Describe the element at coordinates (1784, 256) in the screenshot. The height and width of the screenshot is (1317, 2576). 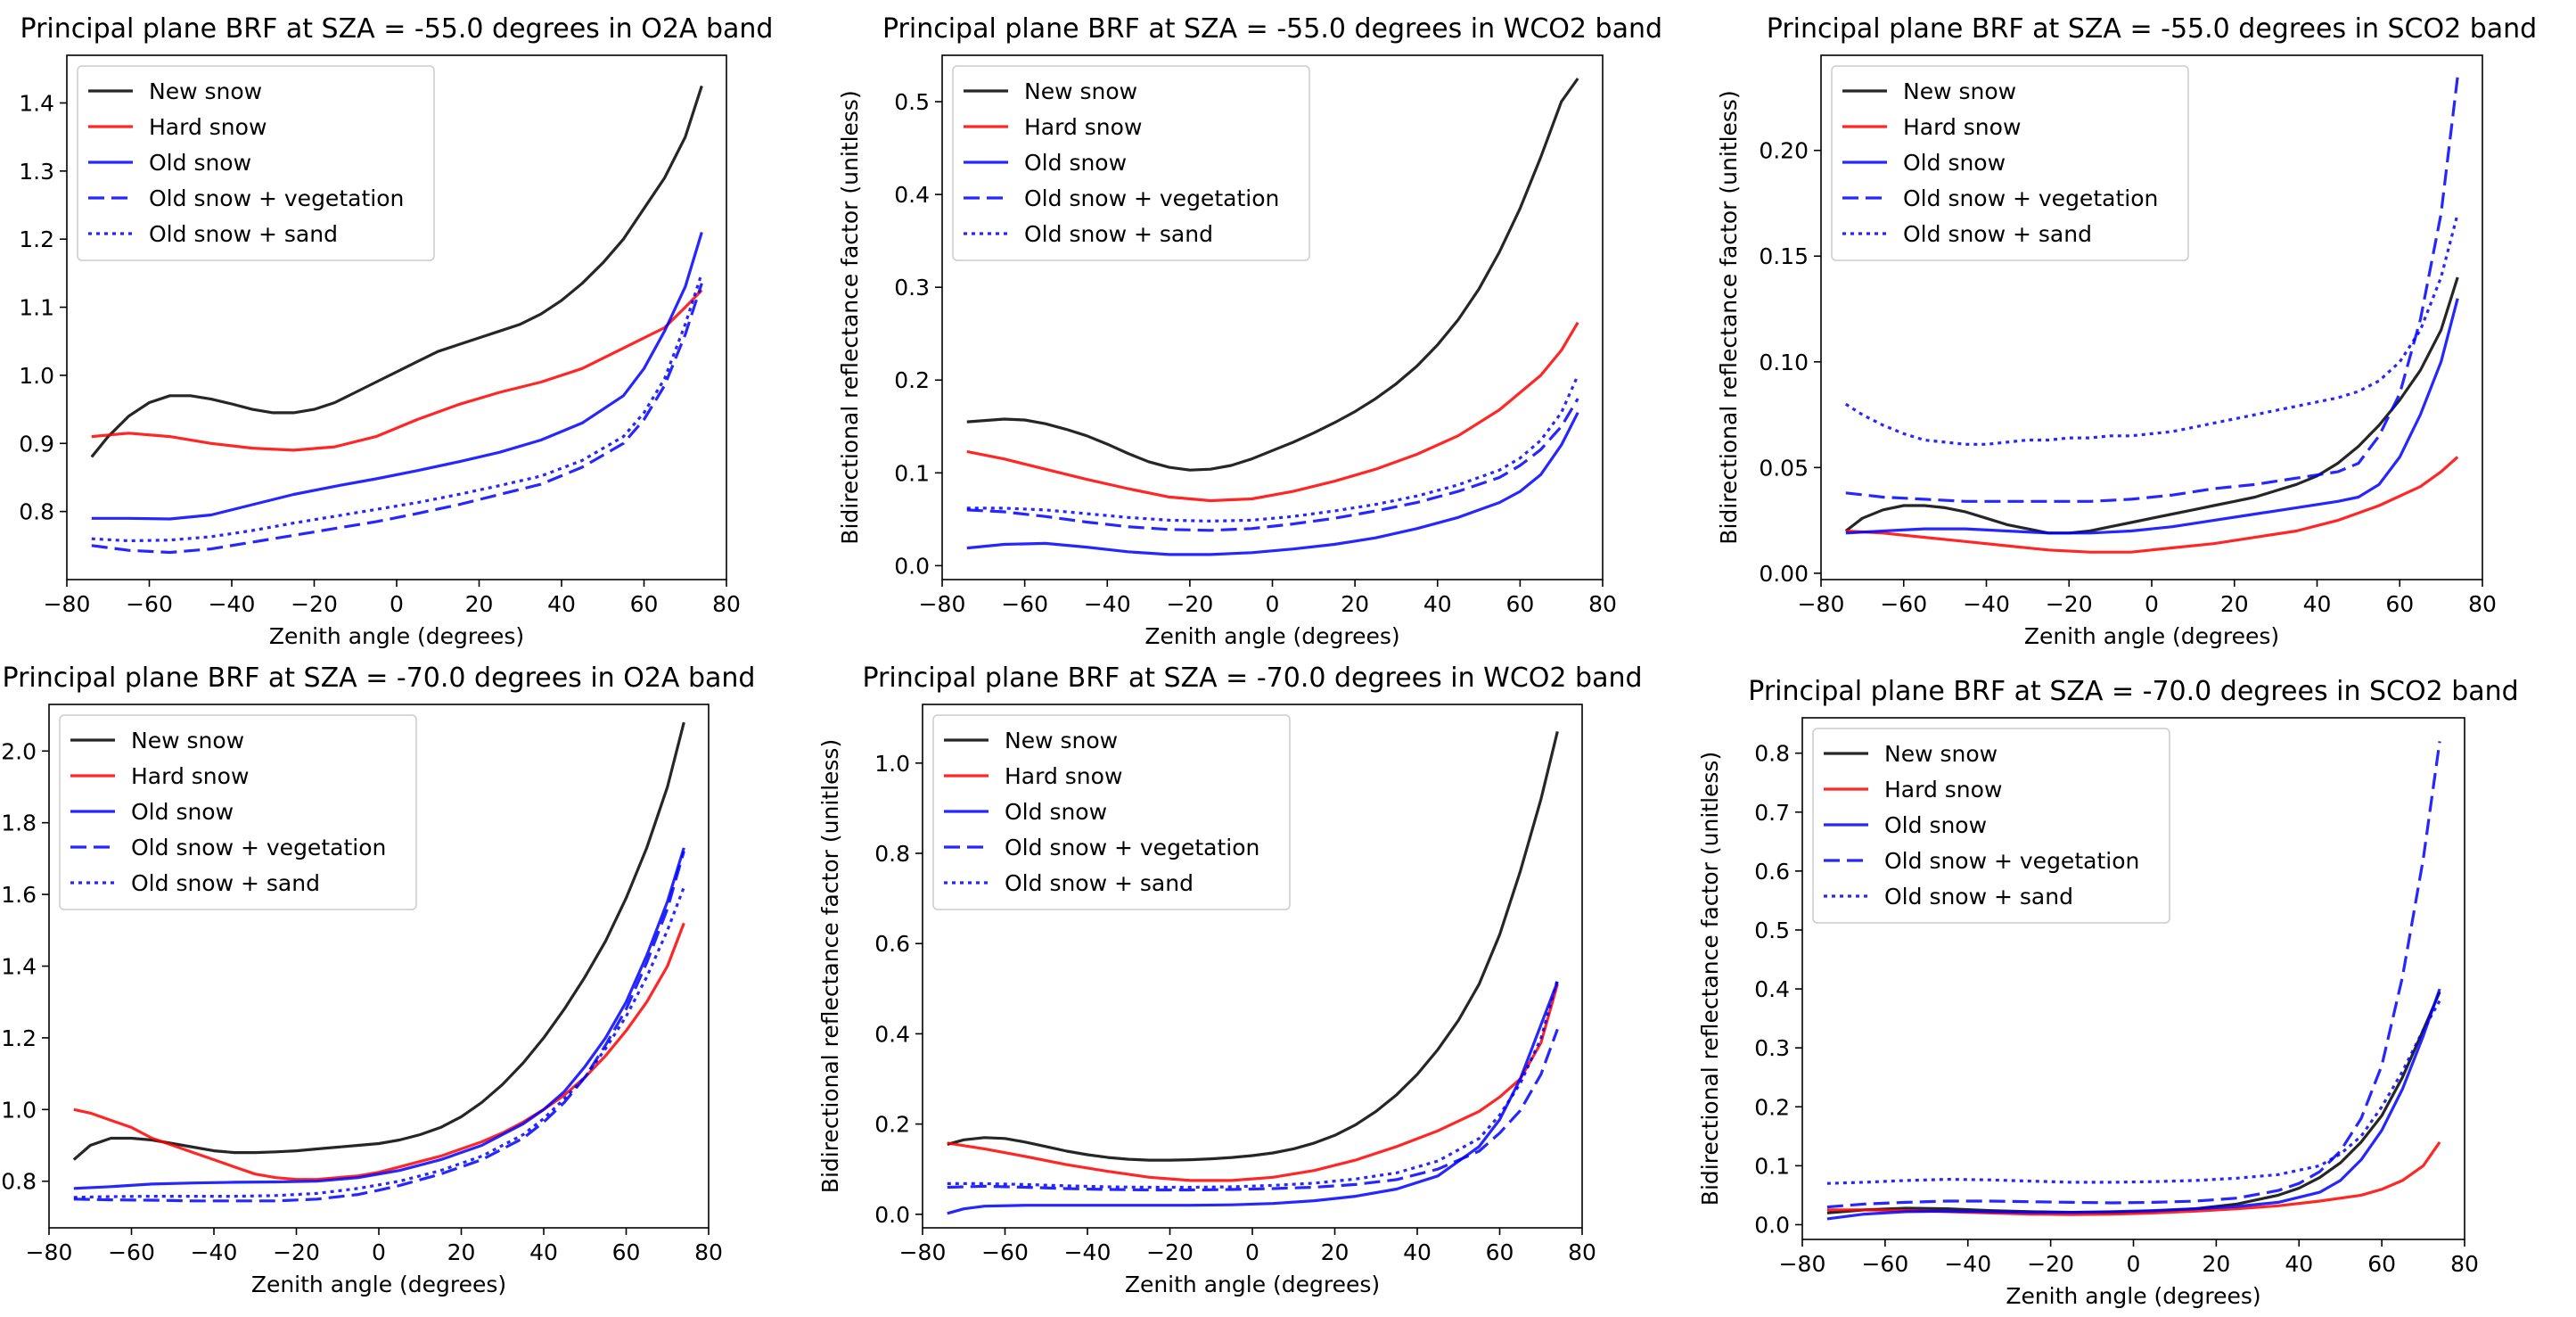
I see `y-tick-label: 0.15` at that location.